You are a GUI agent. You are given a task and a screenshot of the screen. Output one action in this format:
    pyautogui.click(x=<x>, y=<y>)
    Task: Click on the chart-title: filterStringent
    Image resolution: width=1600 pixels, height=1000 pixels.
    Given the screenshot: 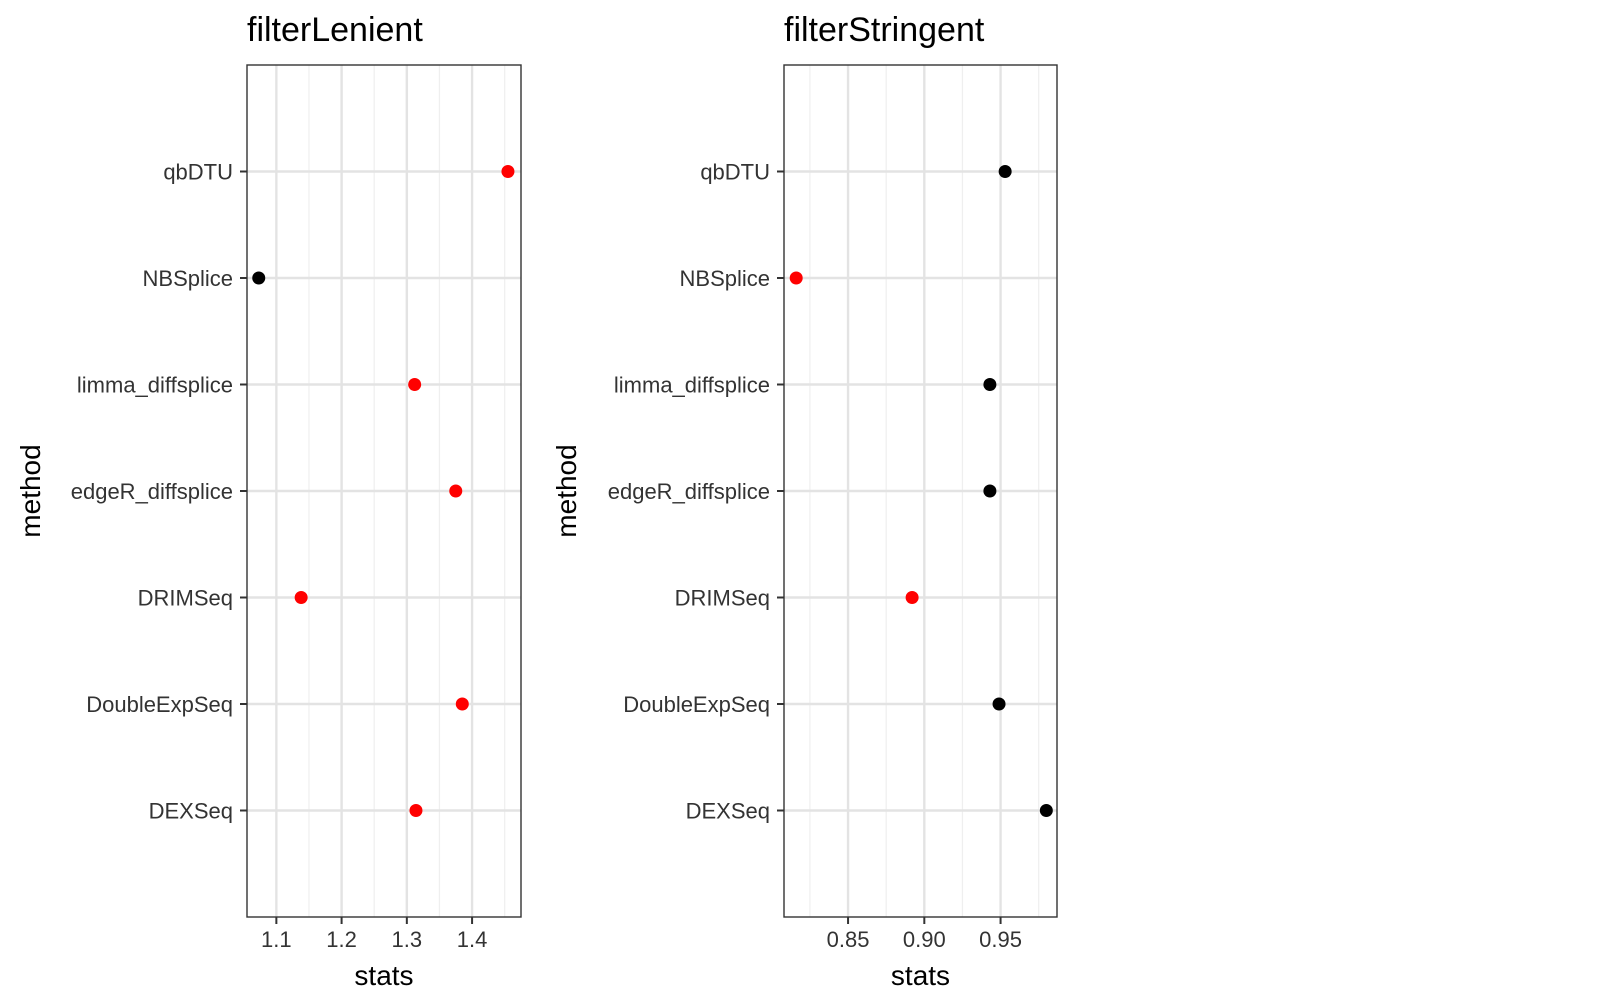 What is the action you would take?
    pyautogui.click(x=884, y=30)
    